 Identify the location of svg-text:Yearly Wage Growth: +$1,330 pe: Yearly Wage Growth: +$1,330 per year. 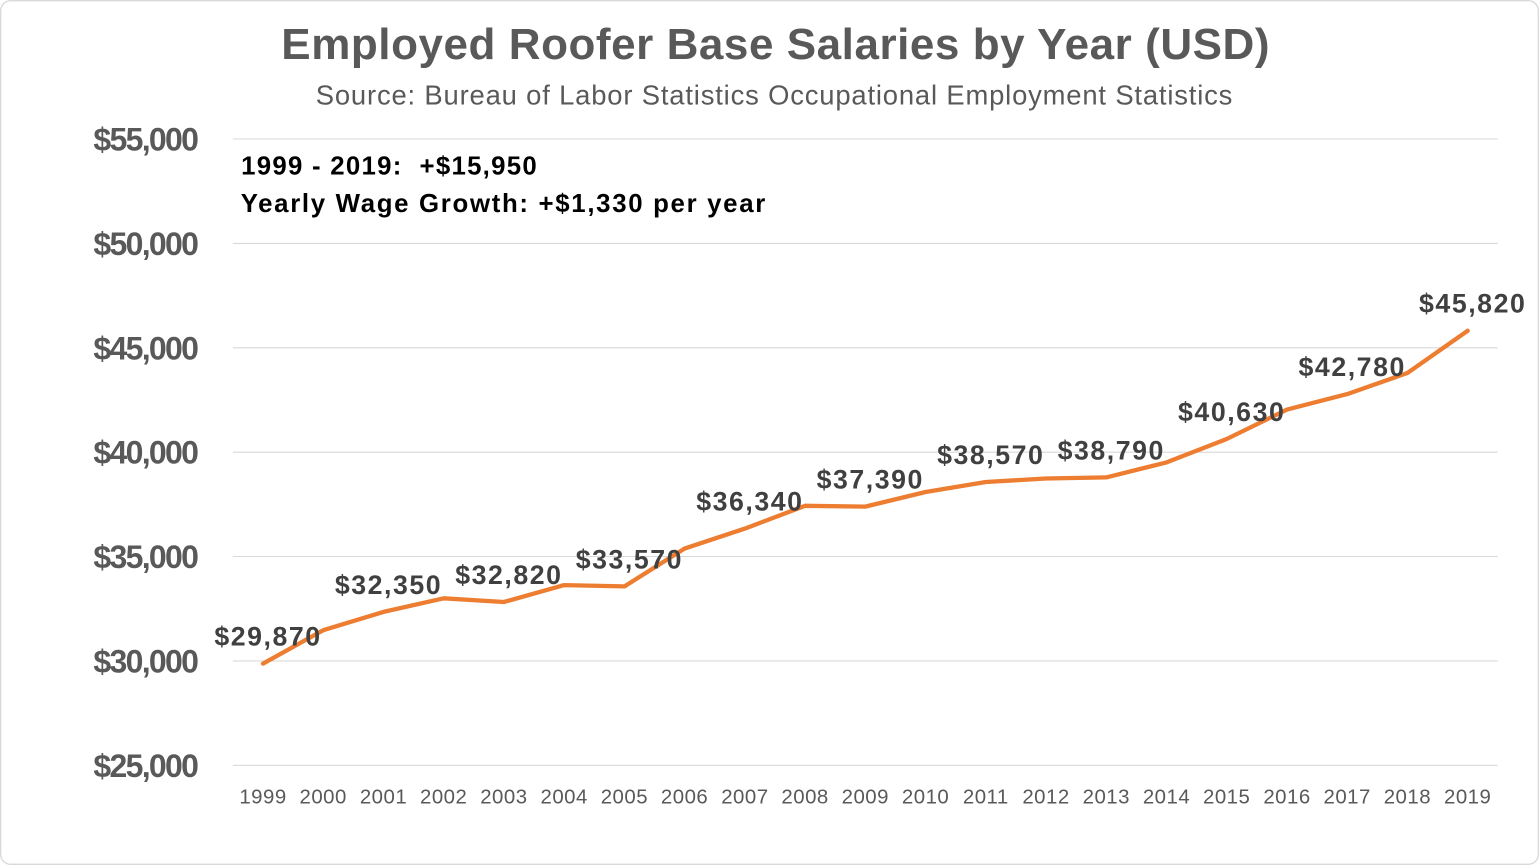
(504, 204).